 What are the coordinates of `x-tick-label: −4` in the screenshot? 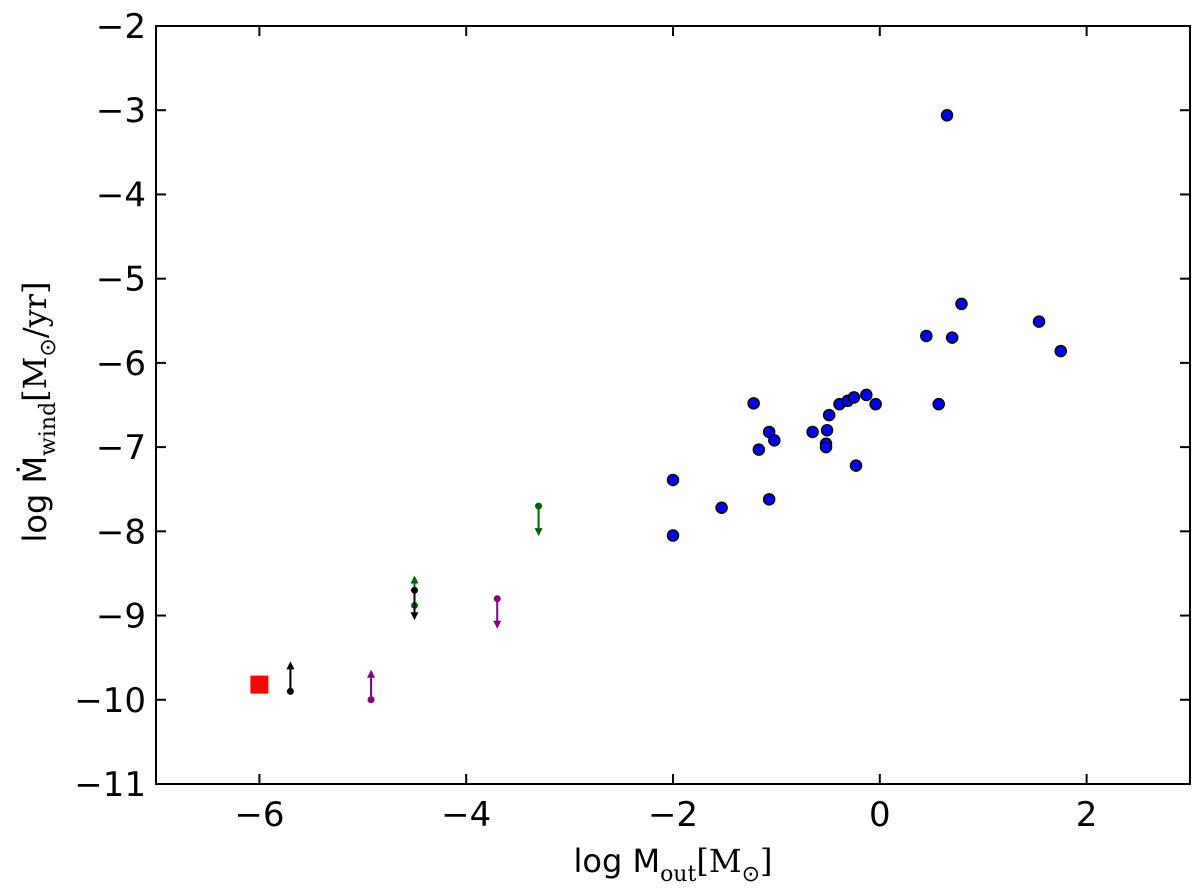 It's located at (466, 815).